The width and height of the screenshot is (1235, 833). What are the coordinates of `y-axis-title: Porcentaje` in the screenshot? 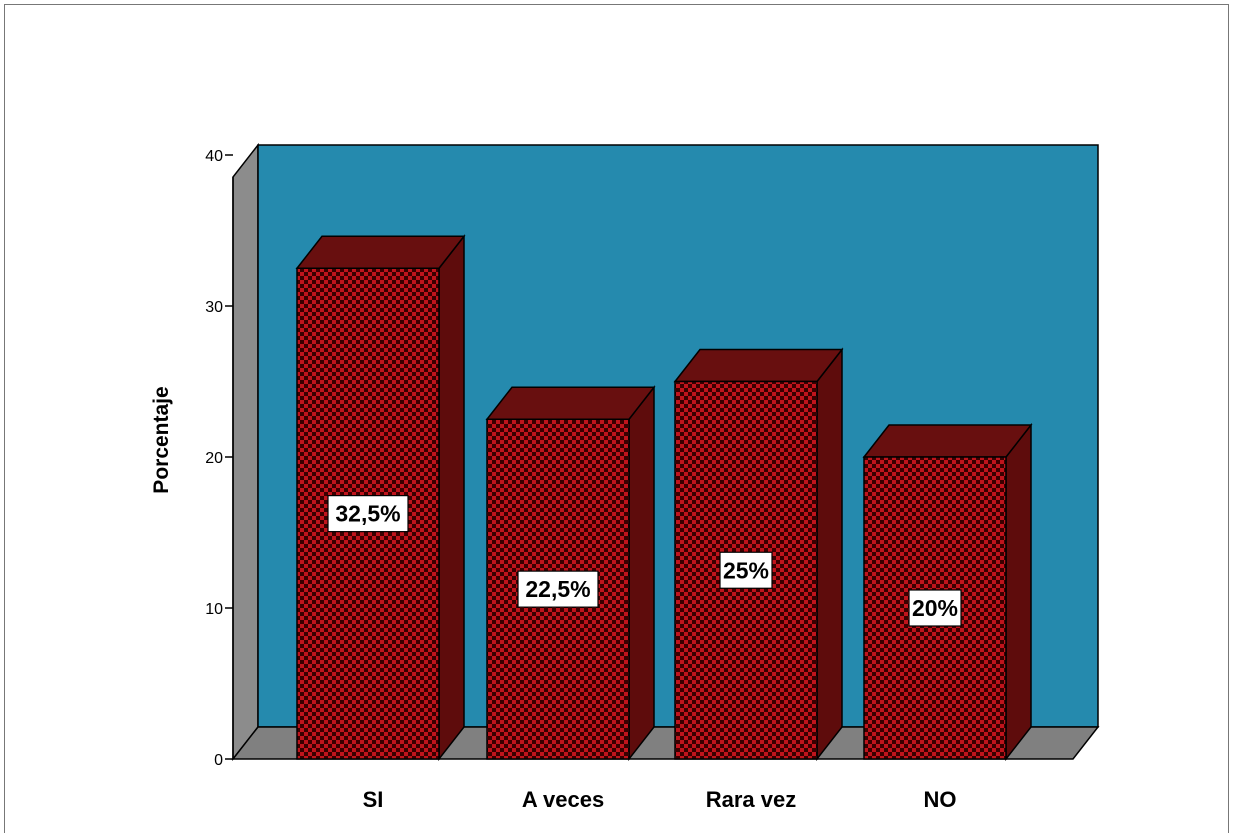 It's located at (161, 439).